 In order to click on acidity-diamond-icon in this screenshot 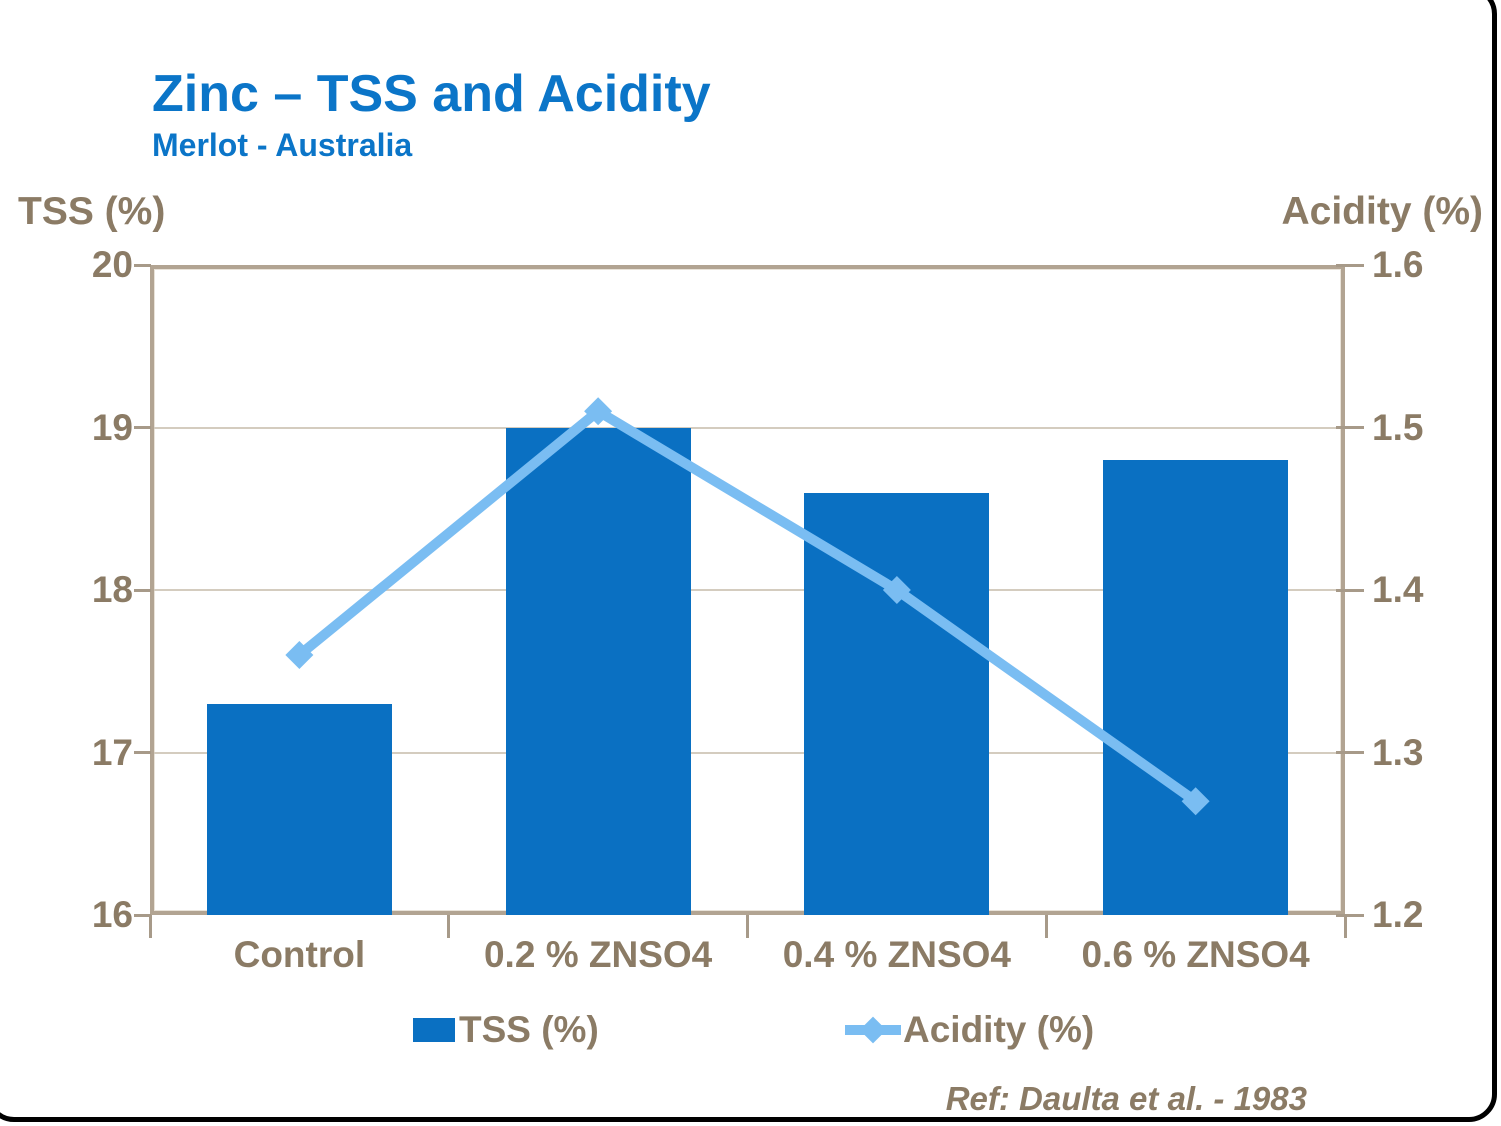, I will do `click(873, 1030)`.